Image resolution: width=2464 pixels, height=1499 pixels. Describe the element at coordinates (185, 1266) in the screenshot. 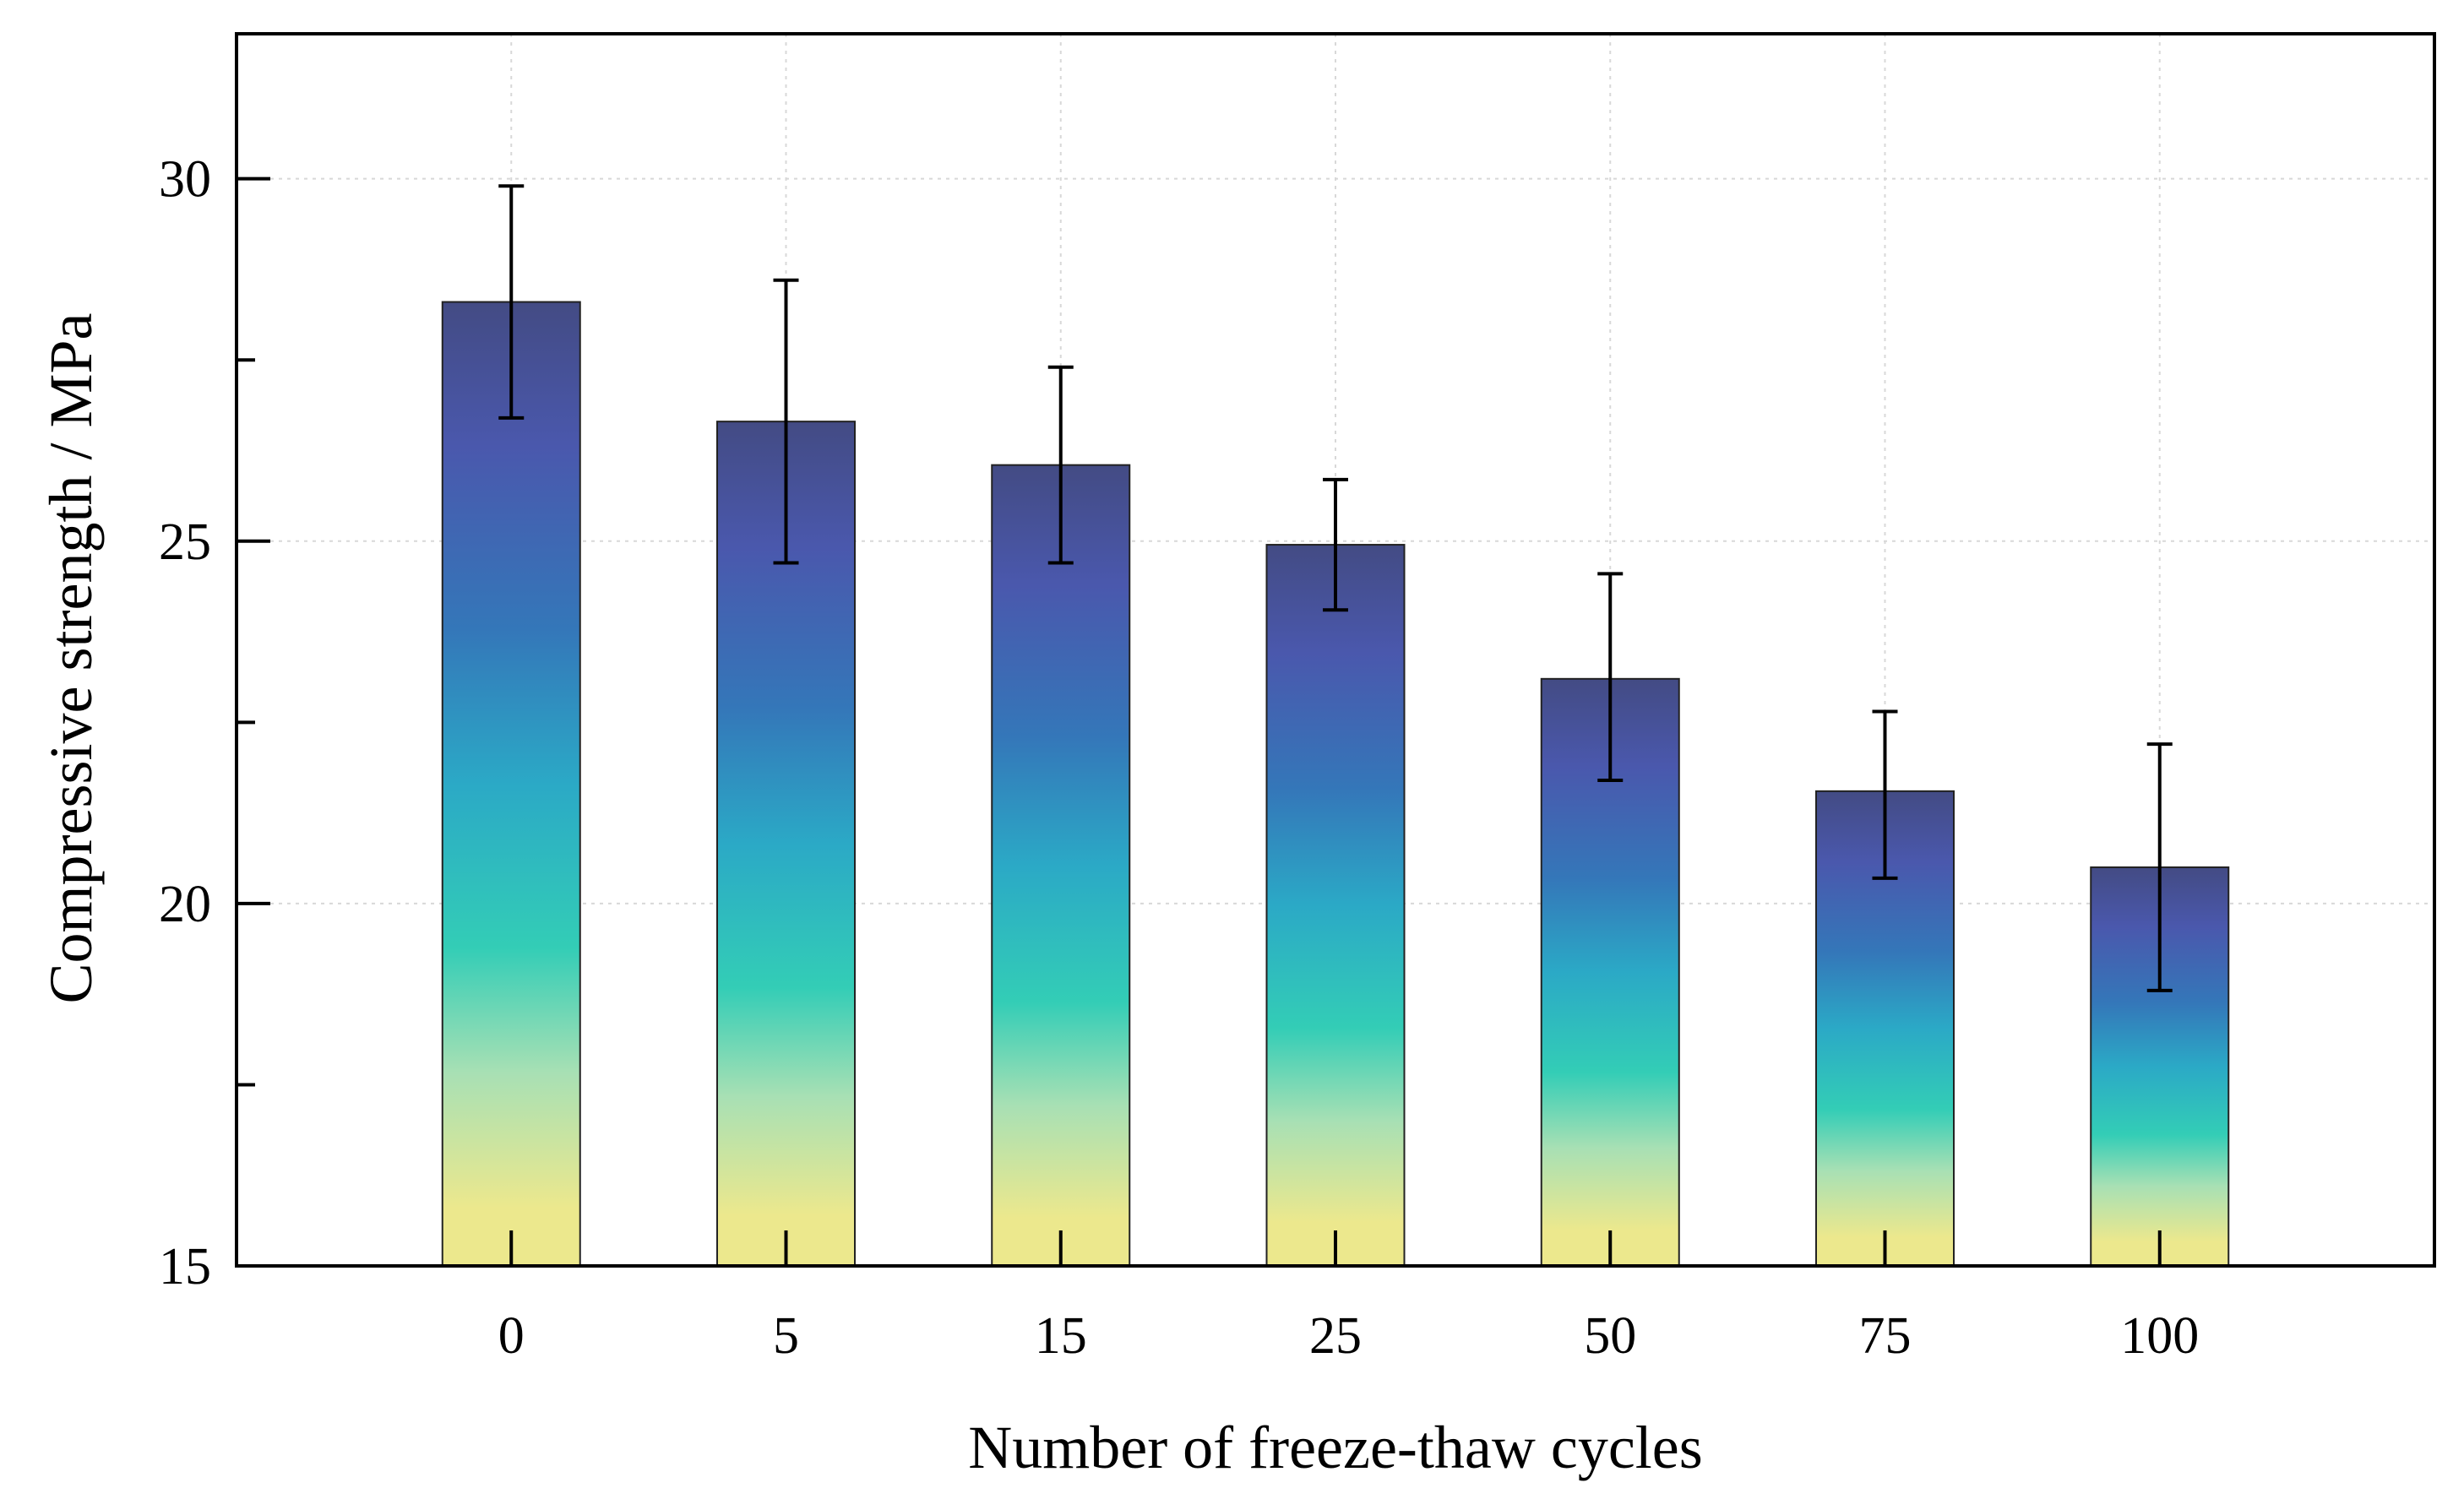

I see `y-tick-label: 15` at that location.